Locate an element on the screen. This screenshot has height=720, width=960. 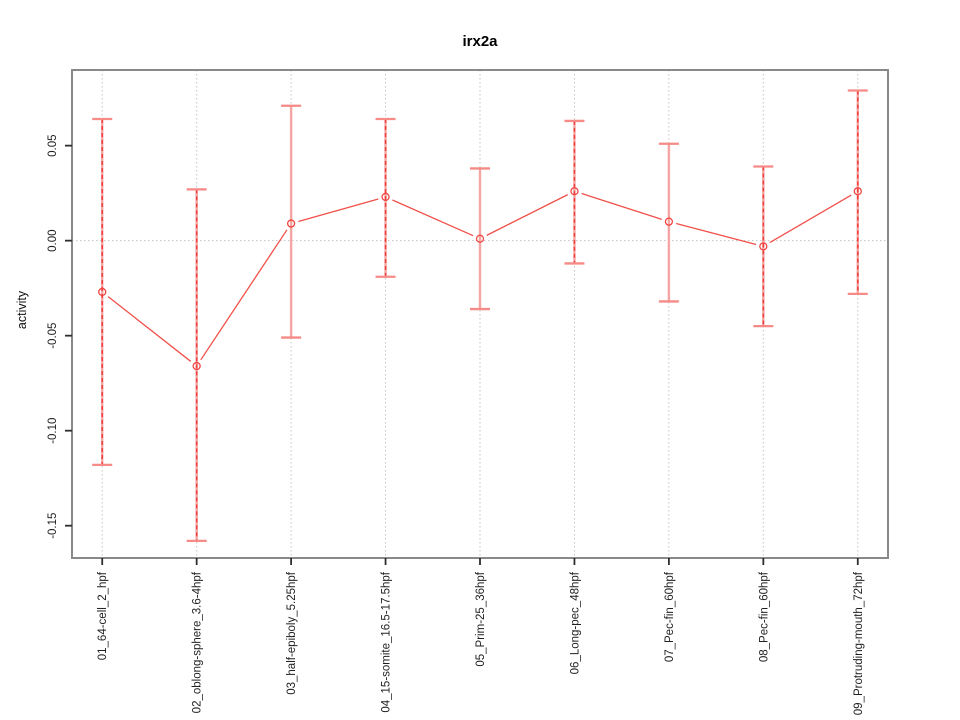
y-axis-label: activity is located at coordinates (22, 310).